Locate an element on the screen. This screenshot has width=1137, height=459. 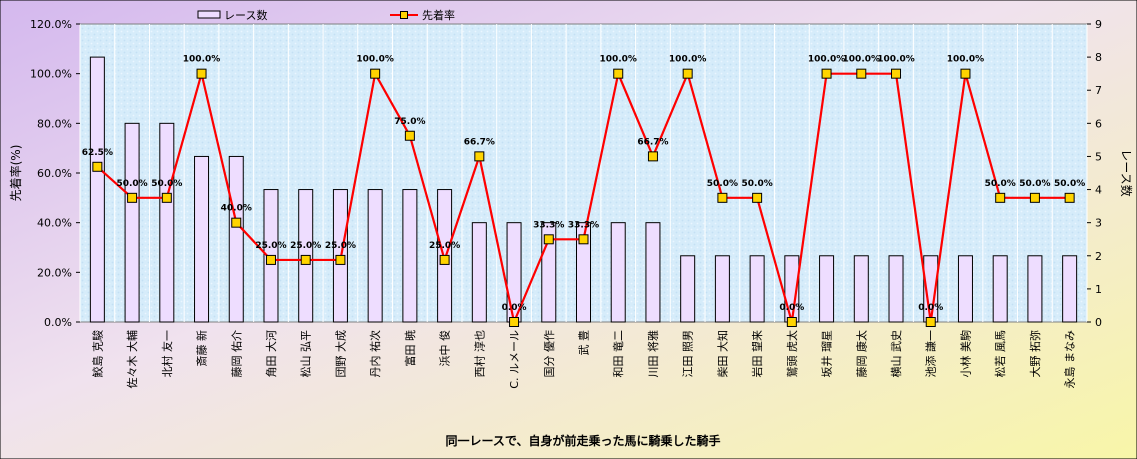
y-left-tick-label: 120.0% is located at coordinates (51, 24).